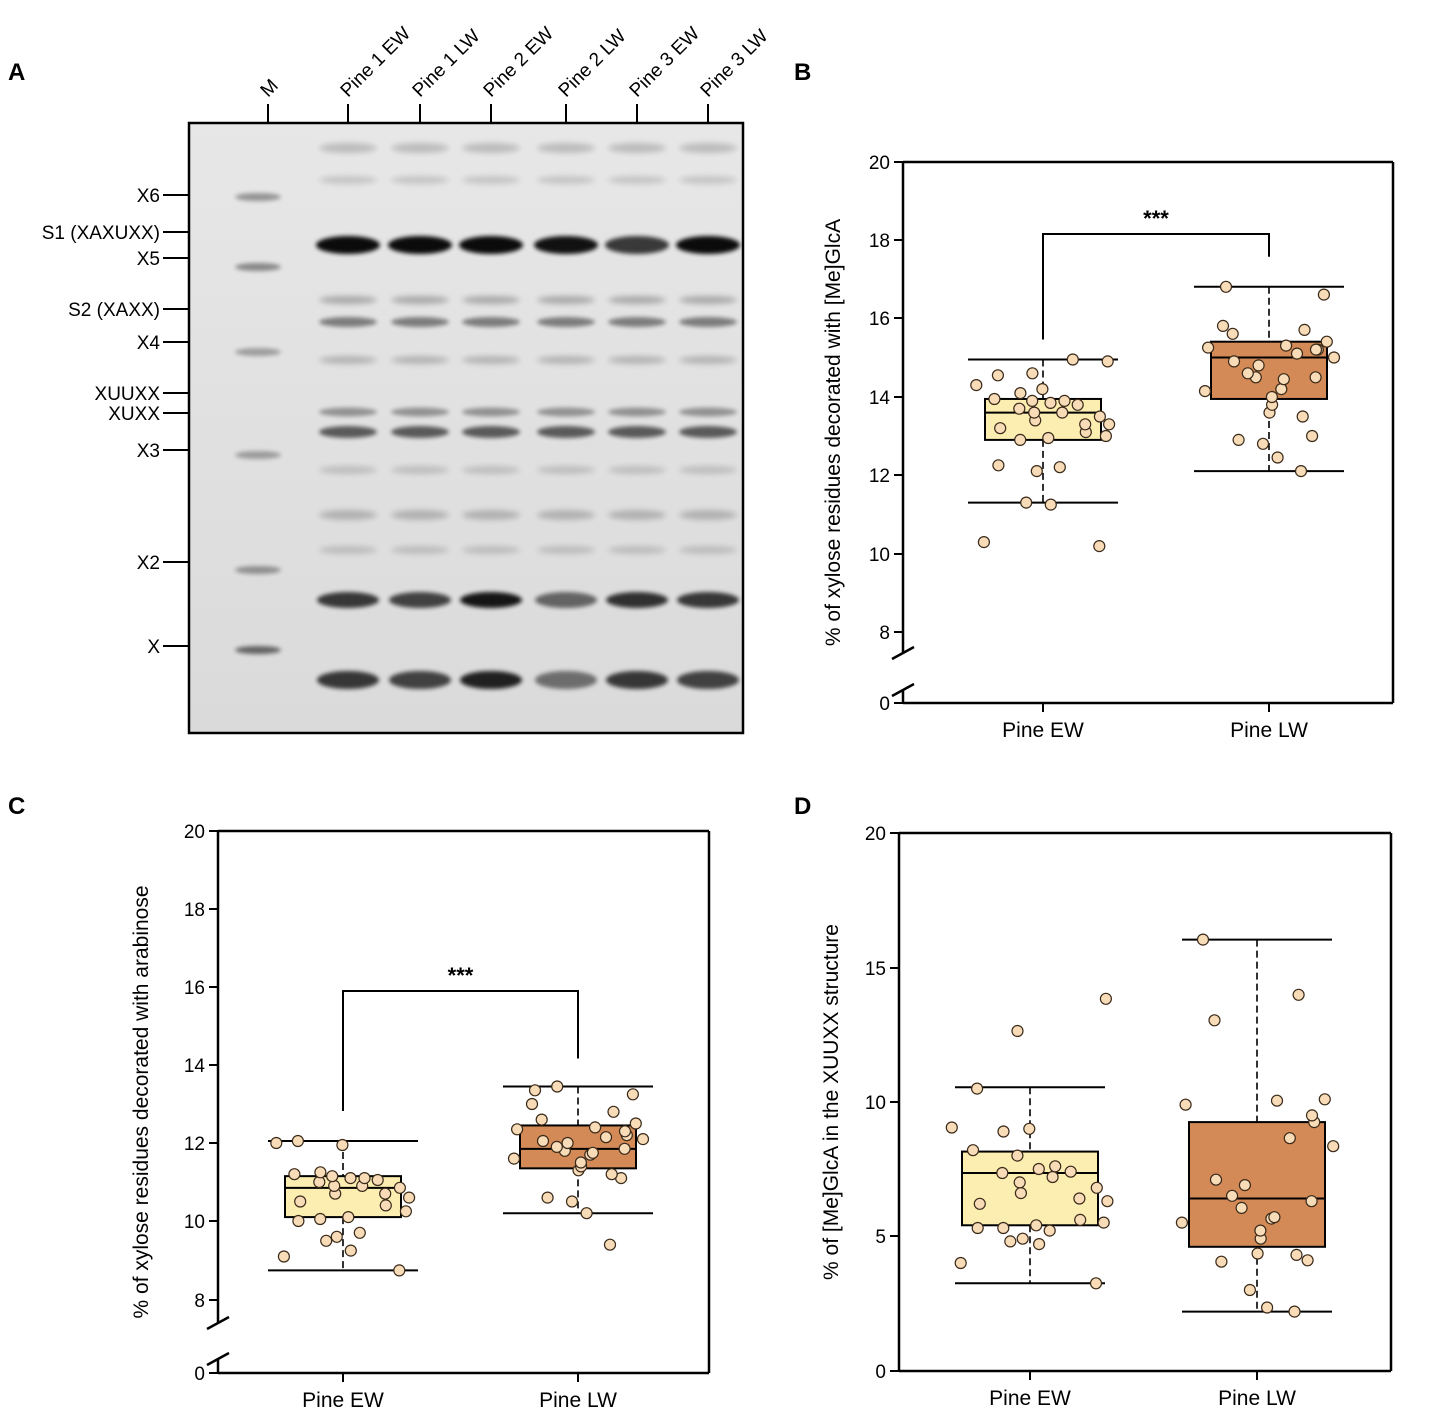  What do you see at coordinates (491, 680) in the screenshot?
I see `sample-band-x` at bounding box center [491, 680].